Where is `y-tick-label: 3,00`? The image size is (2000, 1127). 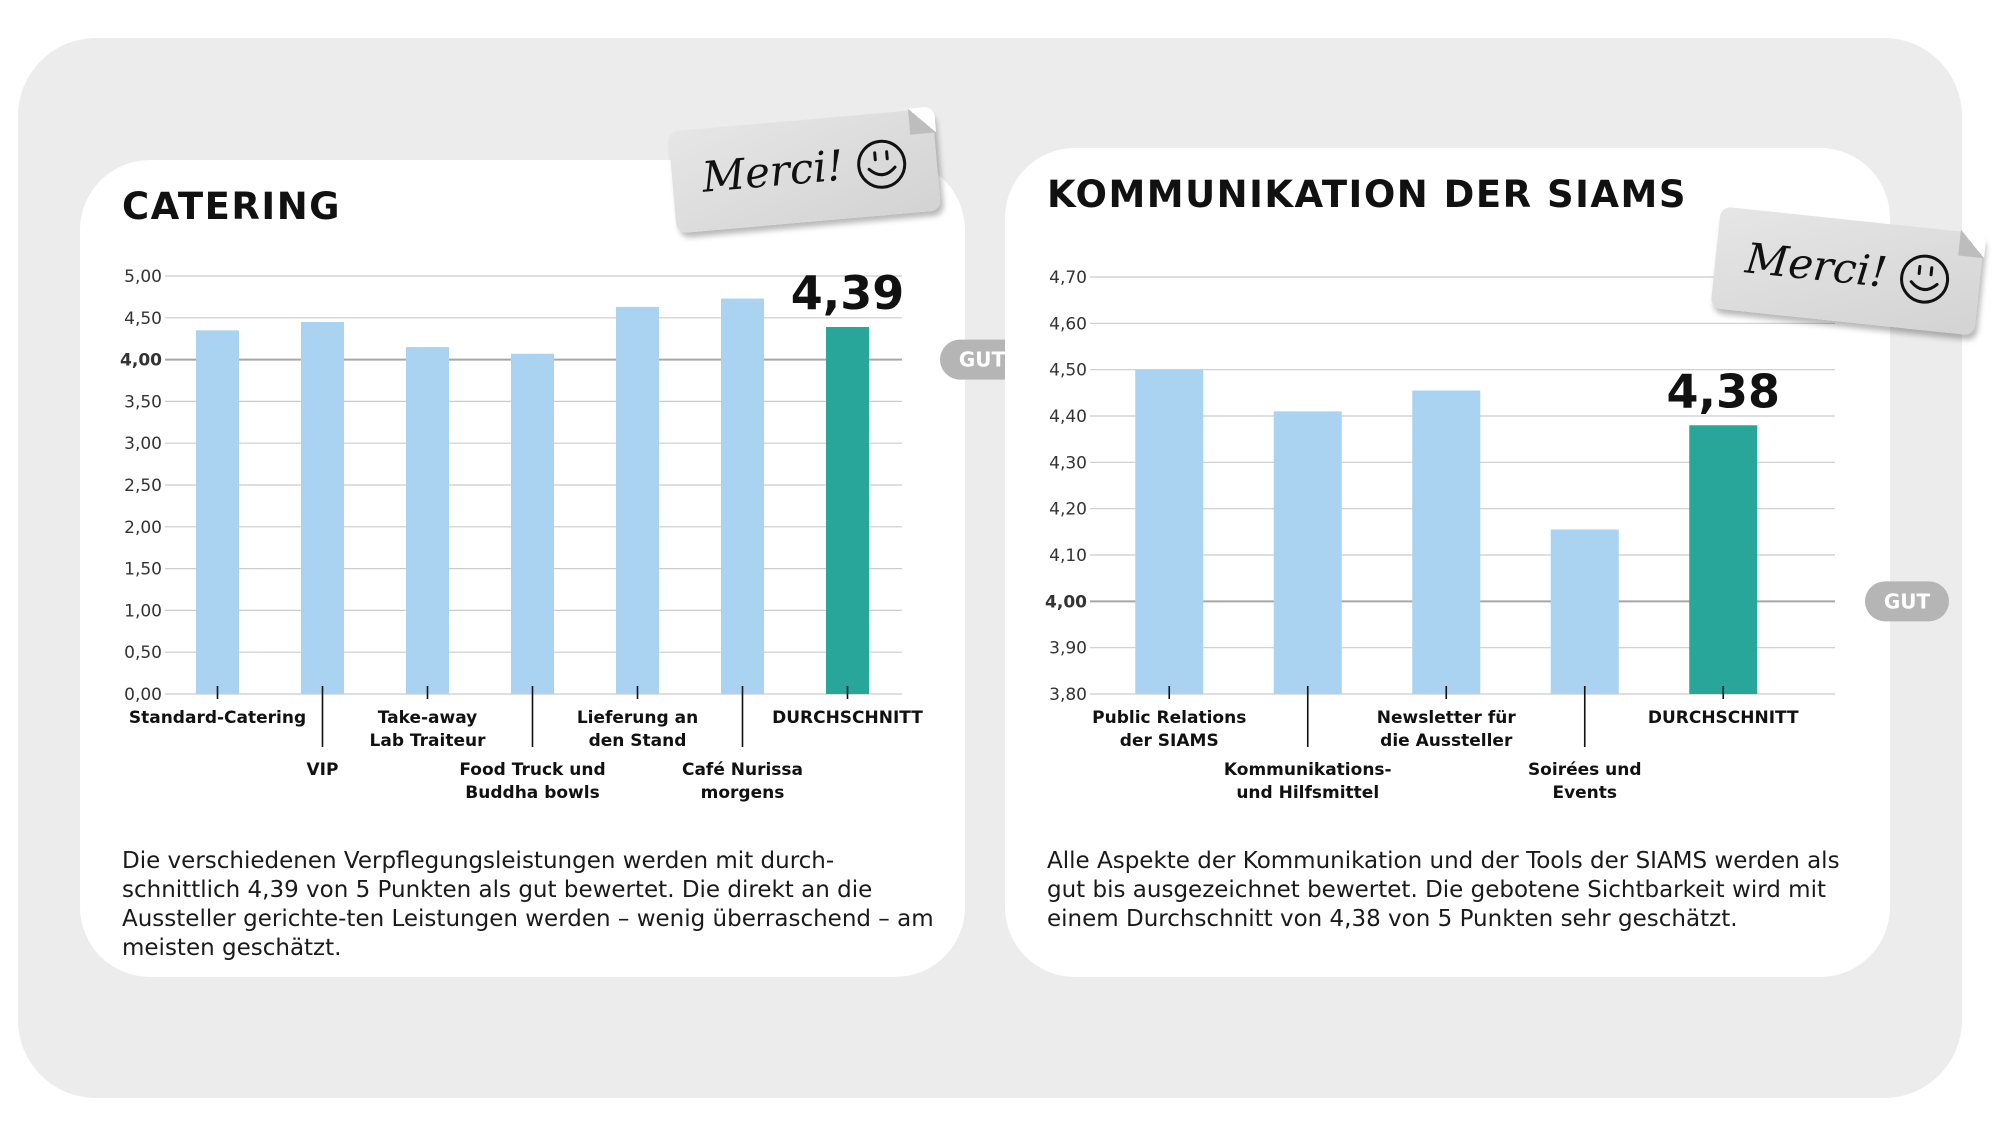 y-tick-label: 3,00 is located at coordinates (143, 444).